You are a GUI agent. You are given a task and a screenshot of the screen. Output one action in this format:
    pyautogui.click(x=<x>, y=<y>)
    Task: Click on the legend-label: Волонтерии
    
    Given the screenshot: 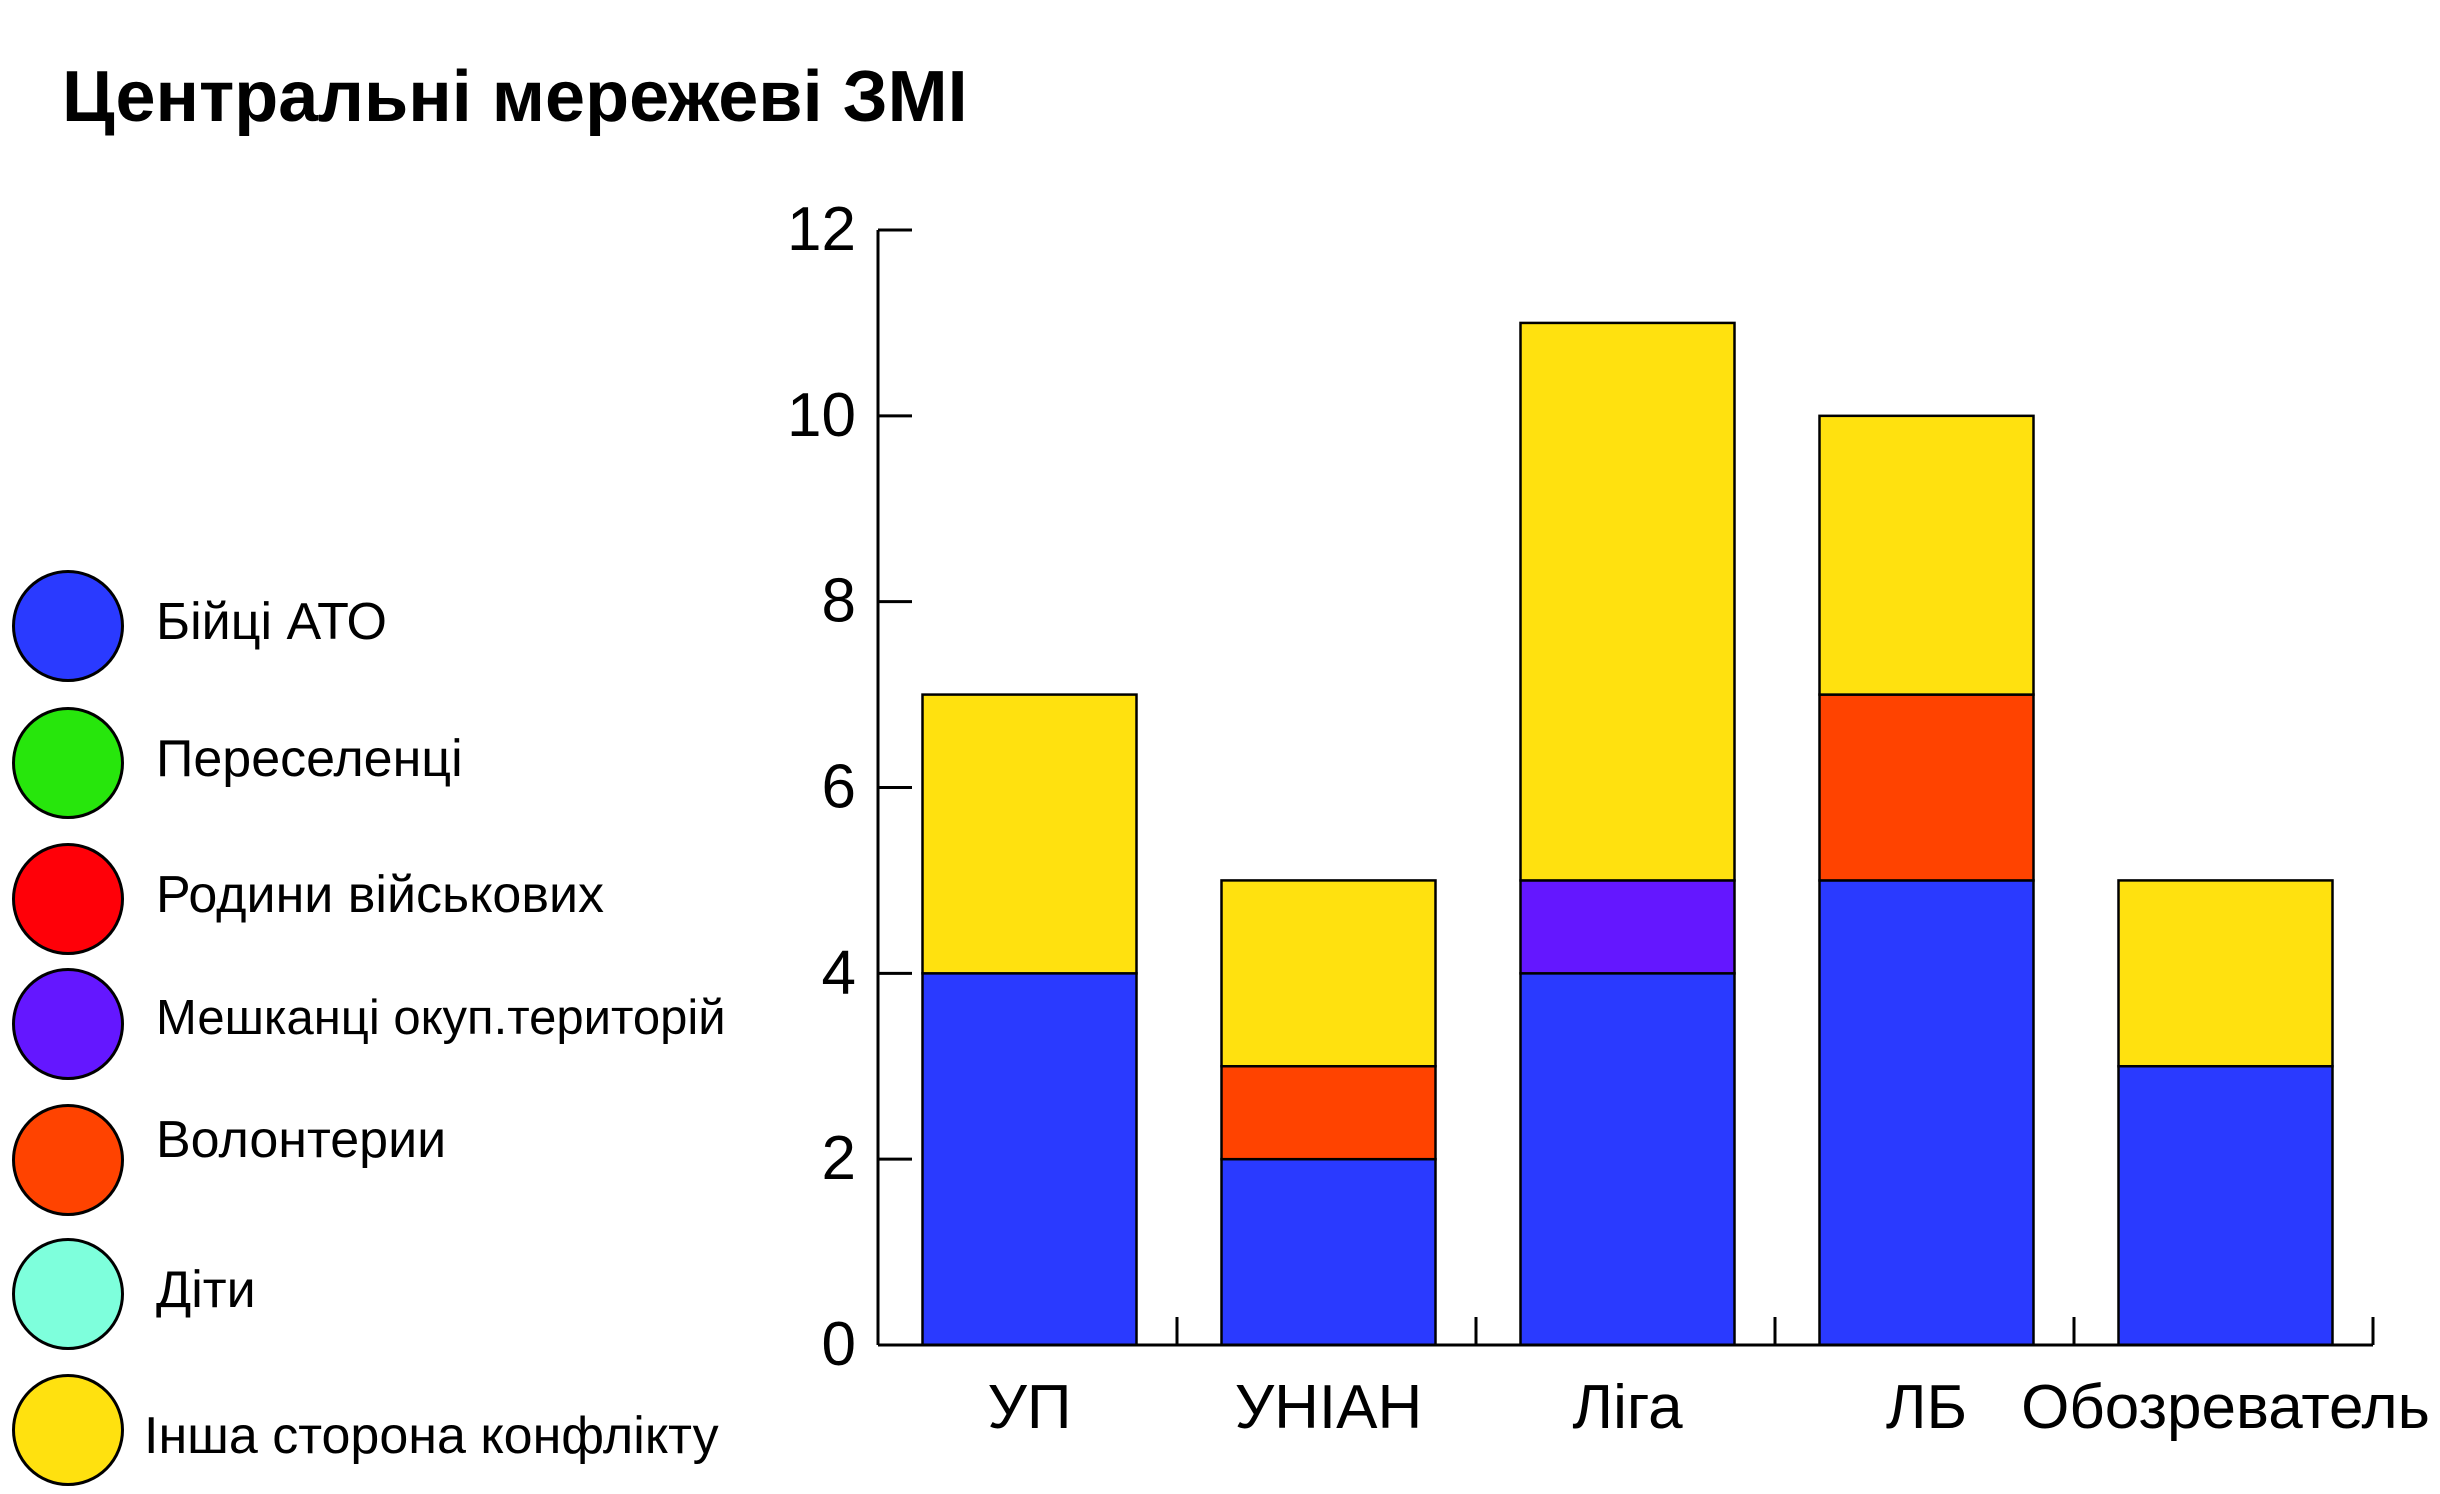 What is the action you would take?
    pyautogui.click(x=301, y=1140)
    